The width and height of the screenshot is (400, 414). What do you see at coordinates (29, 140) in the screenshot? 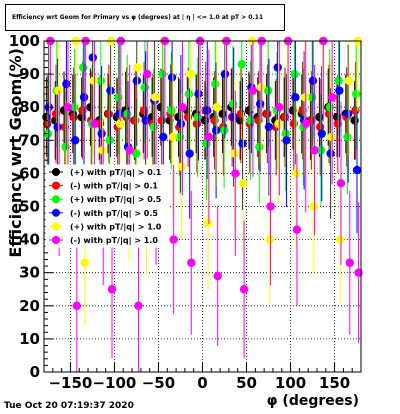
I see `y-tick-label-7: 70` at bounding box center [29, 140].